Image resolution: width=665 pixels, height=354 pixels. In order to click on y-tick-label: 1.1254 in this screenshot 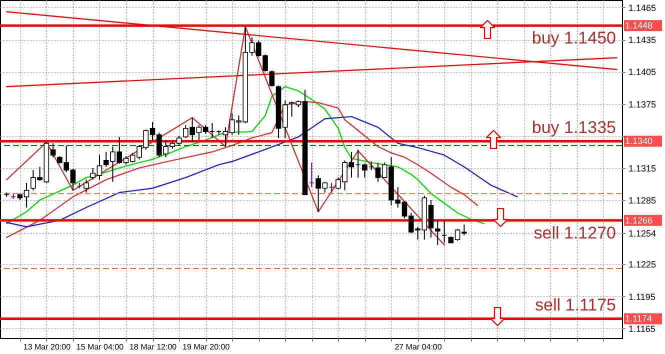, I will do `click(642, 233)`.